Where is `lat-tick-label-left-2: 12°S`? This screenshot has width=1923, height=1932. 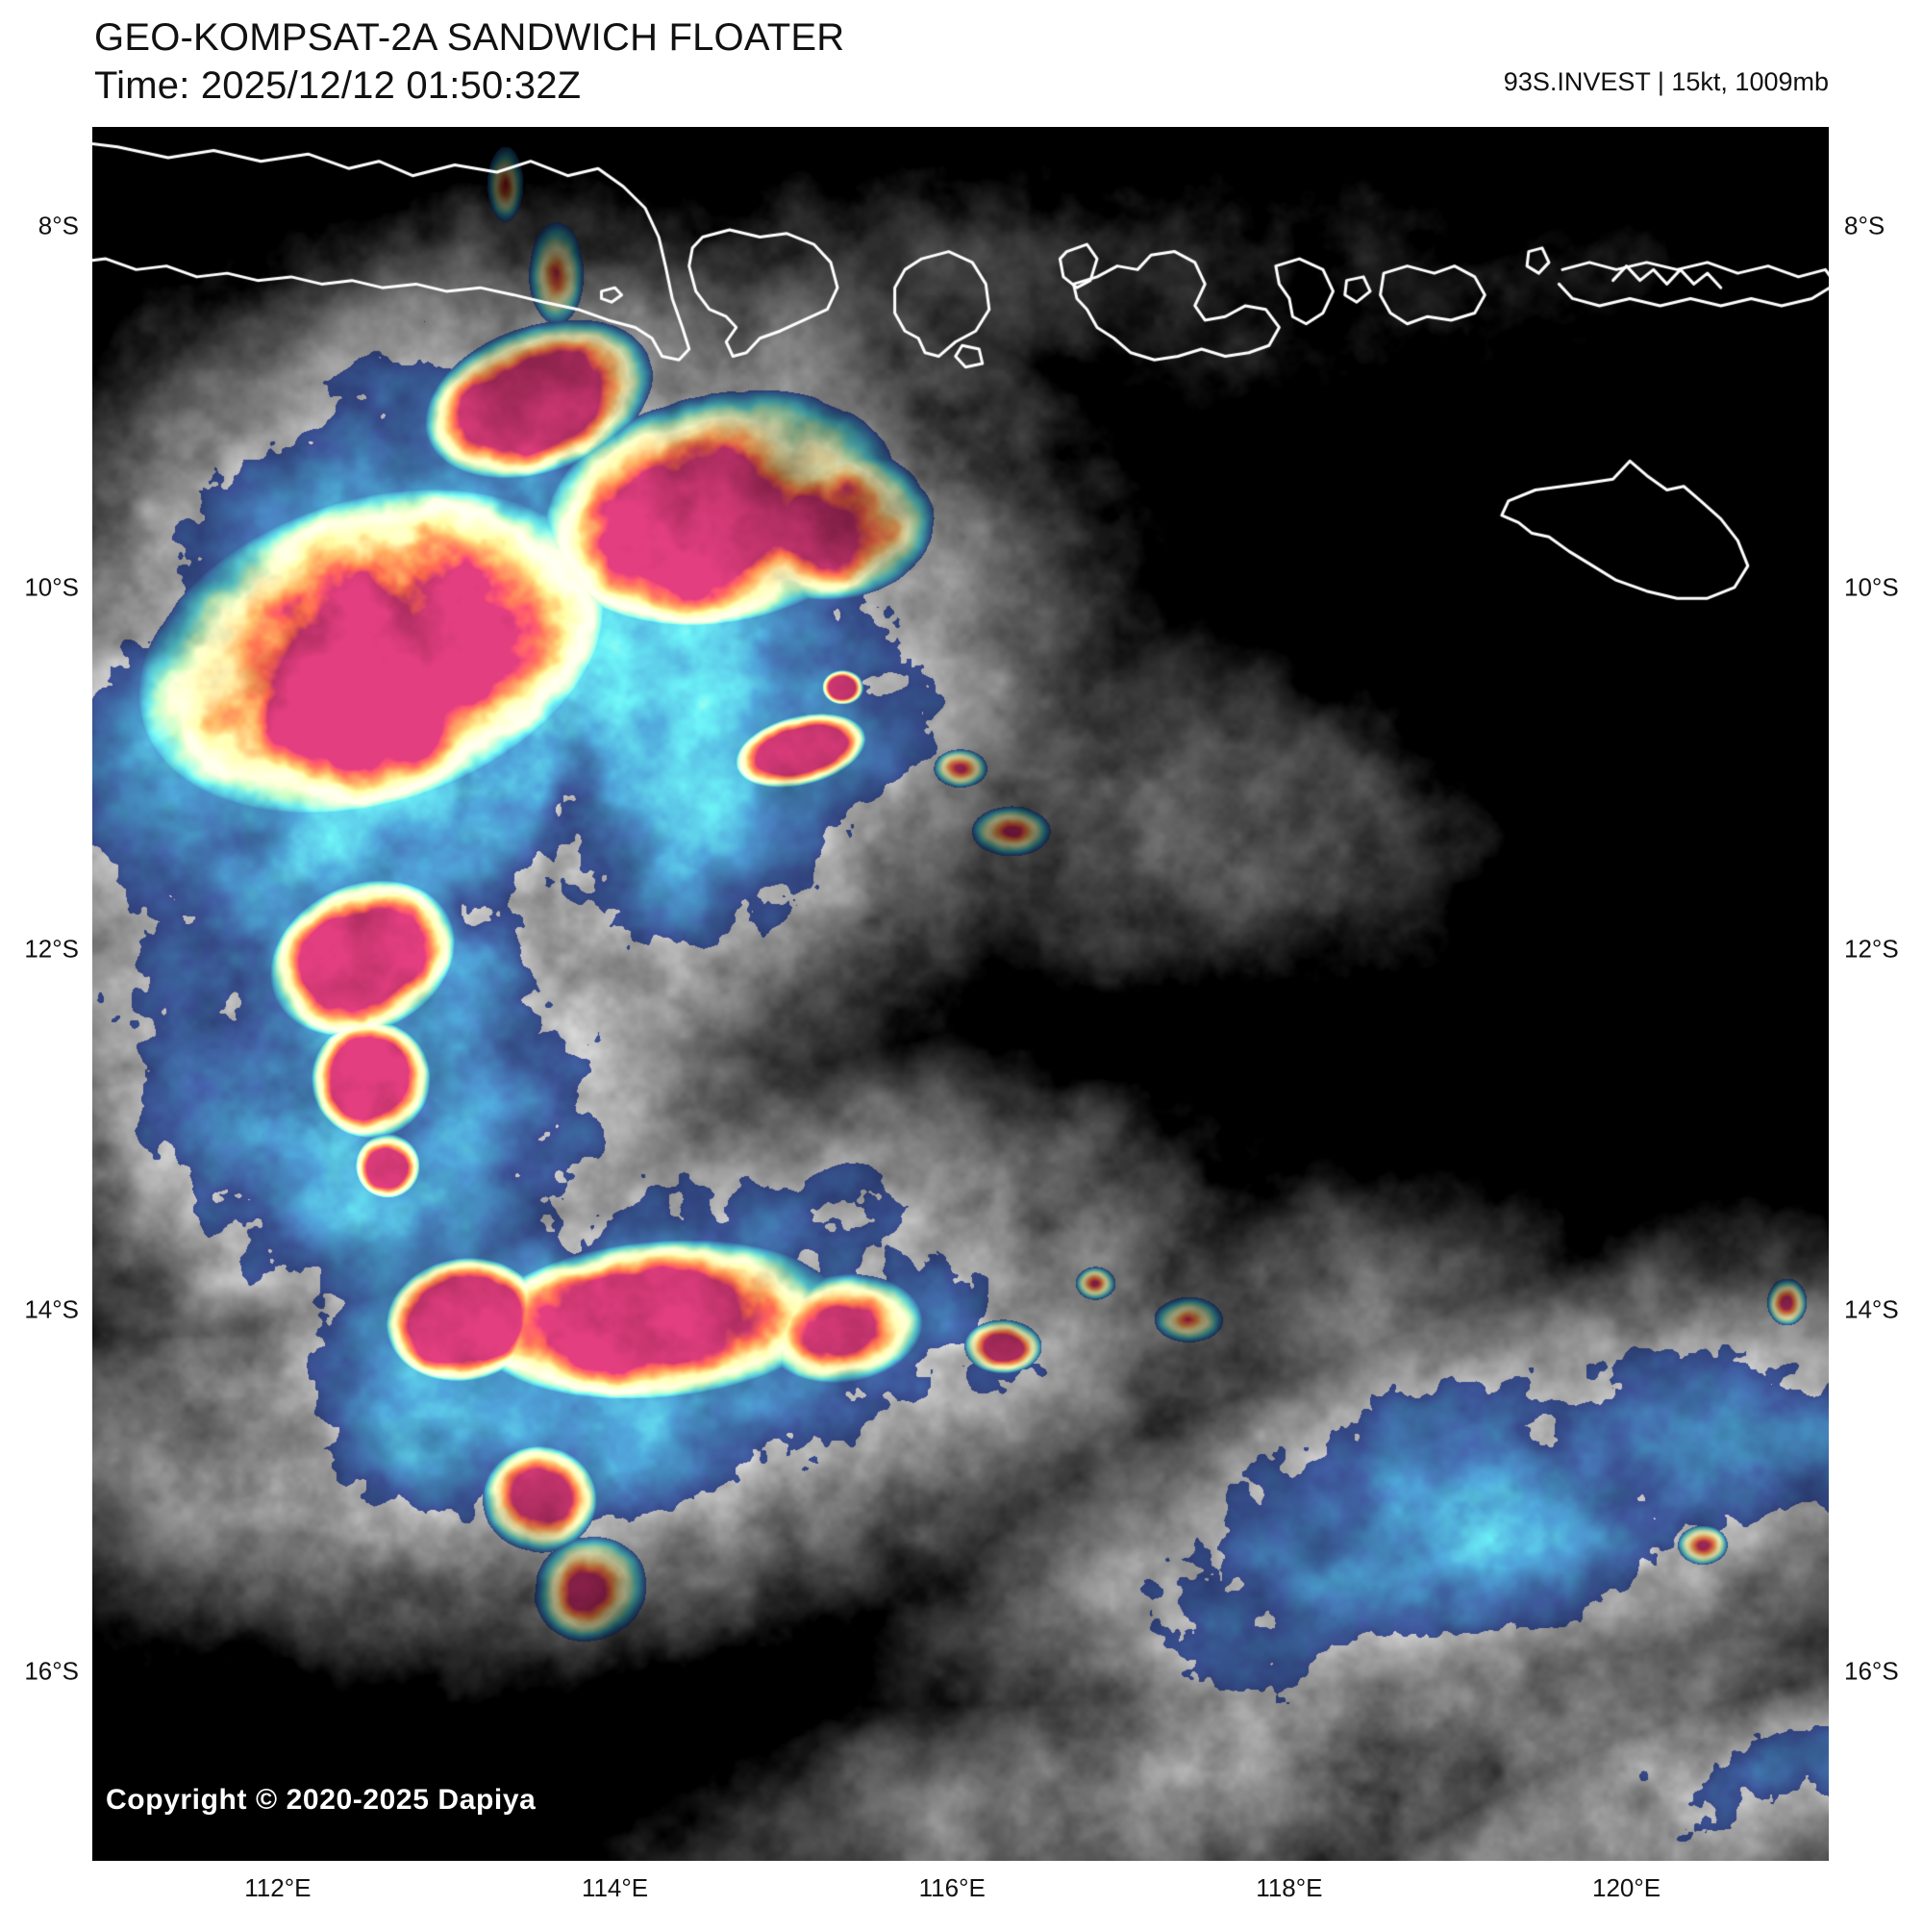
lat-tick-label-left-2: 12°S is located at coordinates (51, 949).